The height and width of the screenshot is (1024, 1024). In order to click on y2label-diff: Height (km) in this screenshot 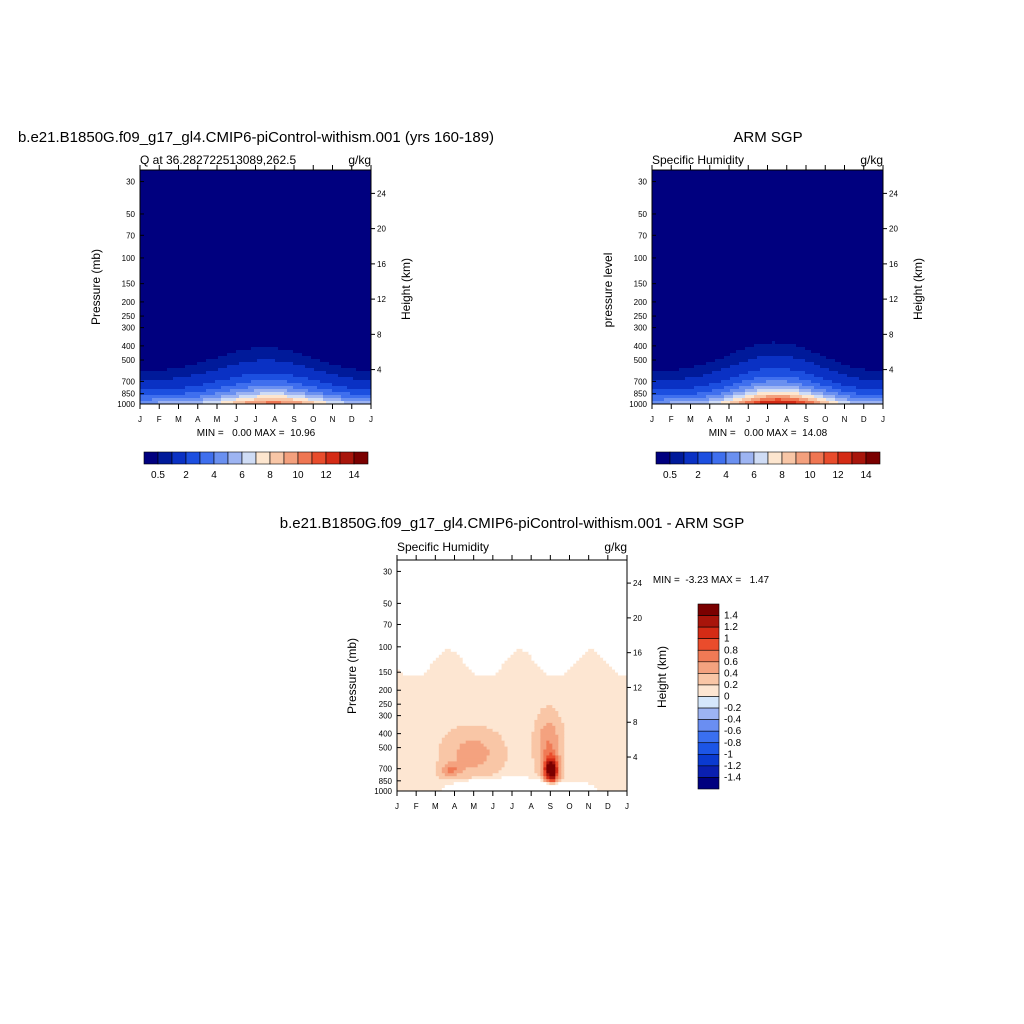, I will do `click(662, 677)`.